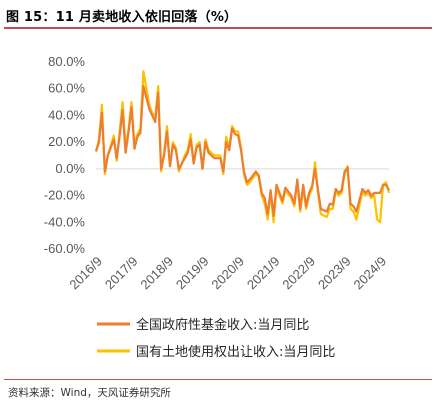  Describe the element at coordinates (65, 248) in the screenshot. I see `y-tick-label: -60.0%` at that location.